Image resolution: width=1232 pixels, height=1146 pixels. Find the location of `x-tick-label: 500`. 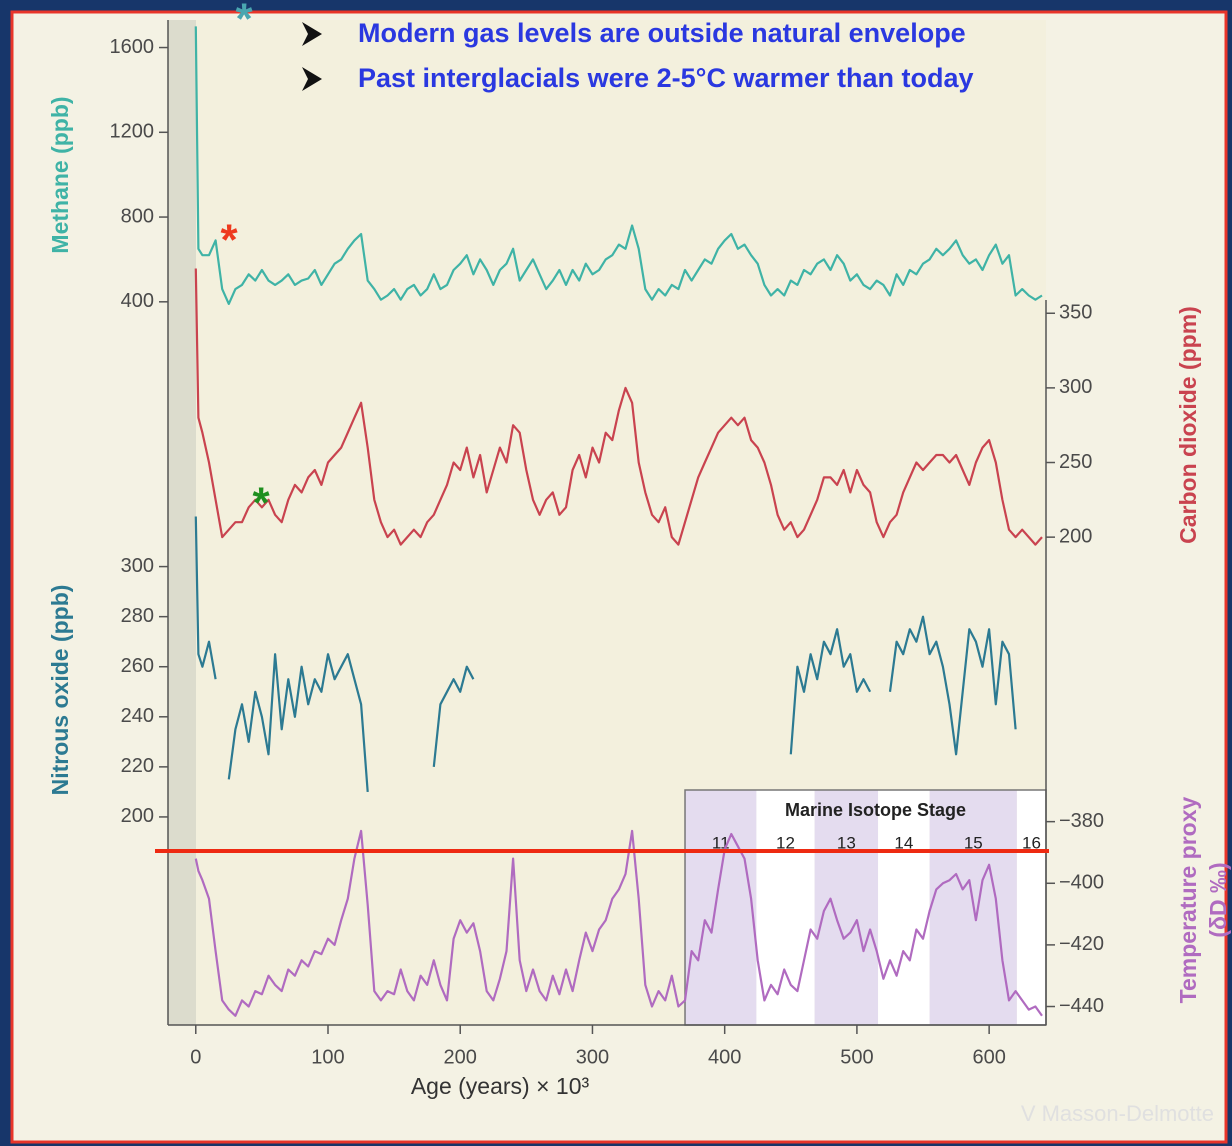

x-tick-label: 500 is located at coordinates (856, 1057).